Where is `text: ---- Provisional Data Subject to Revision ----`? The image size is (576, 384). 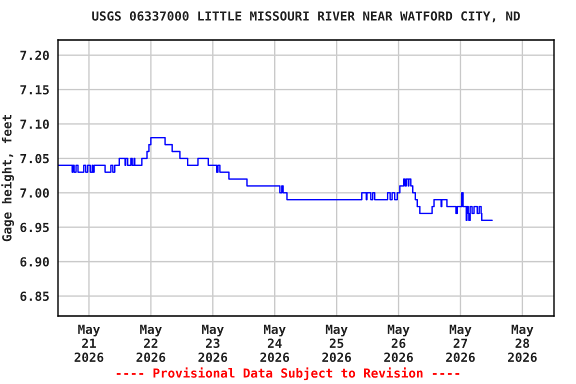 text: ---- Provisional Data Subject to Revision ---- is located at coordinates (288, 373).